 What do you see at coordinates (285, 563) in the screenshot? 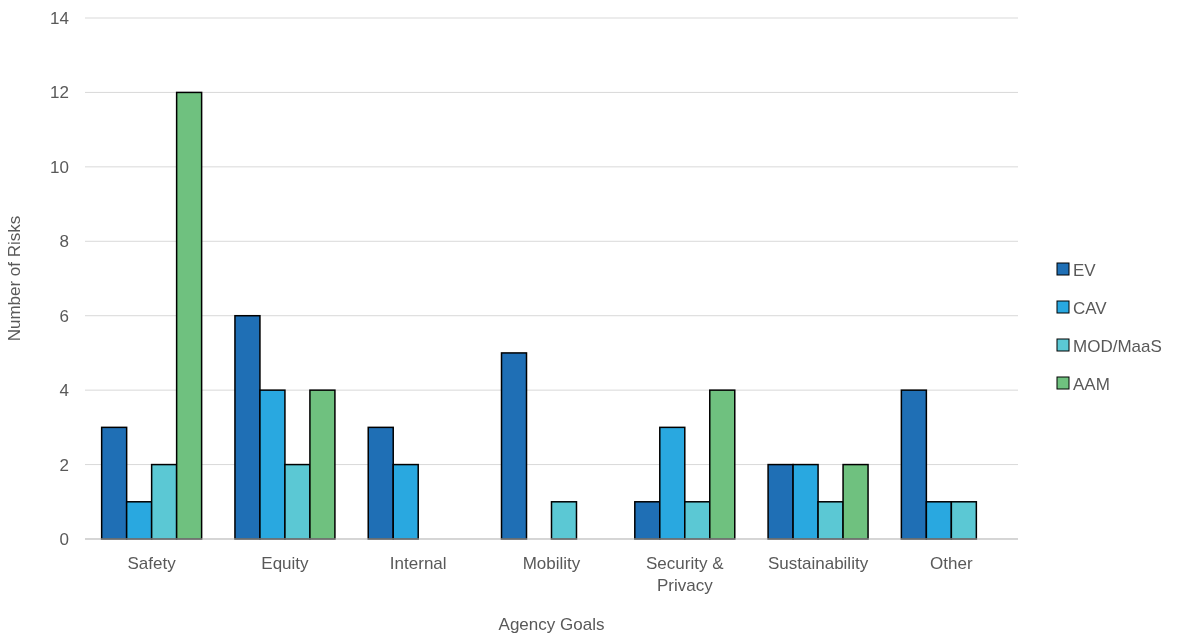
I see `x-tick-label: Equity` at bounding box center [285, 563].